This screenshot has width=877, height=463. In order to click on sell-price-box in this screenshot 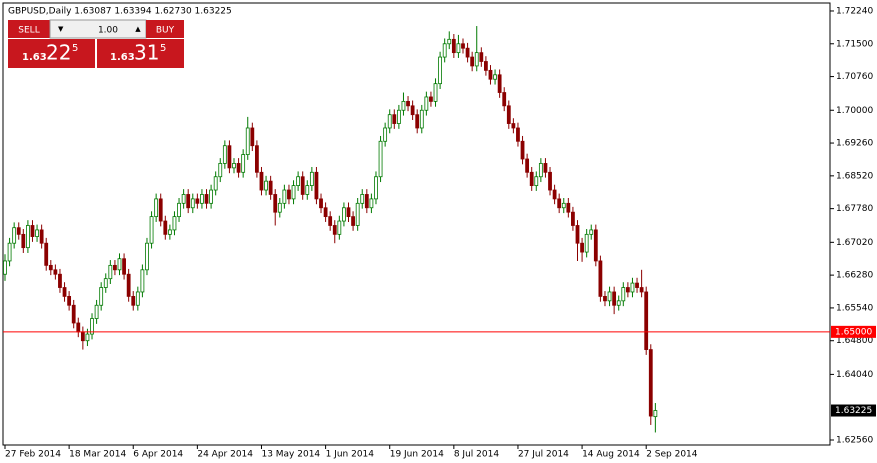, I will do `click(51, 53)`.